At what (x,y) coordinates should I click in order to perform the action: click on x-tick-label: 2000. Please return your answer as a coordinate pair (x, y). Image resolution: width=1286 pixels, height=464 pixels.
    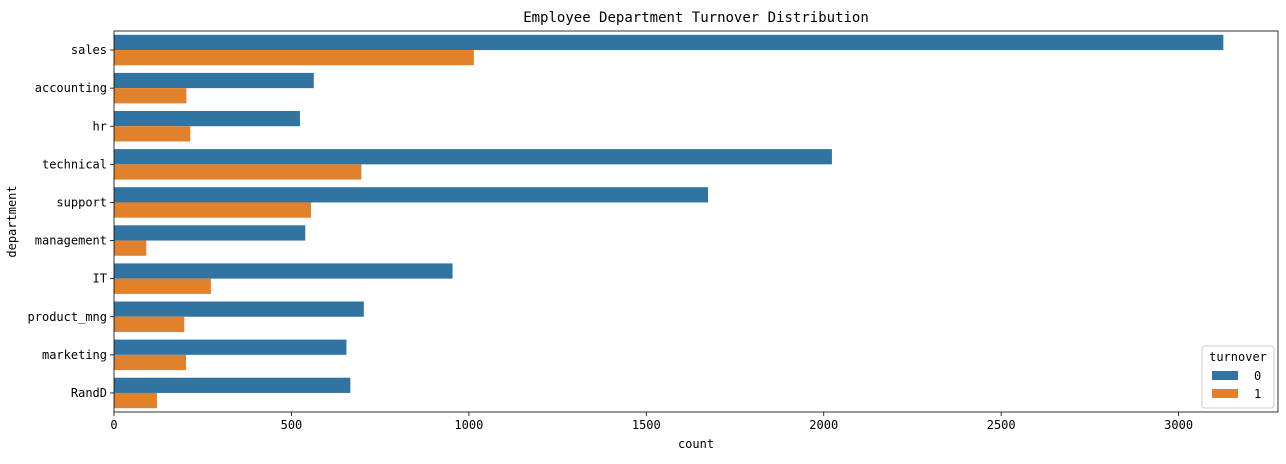
    Looking at the image, I should click on (823, 425).